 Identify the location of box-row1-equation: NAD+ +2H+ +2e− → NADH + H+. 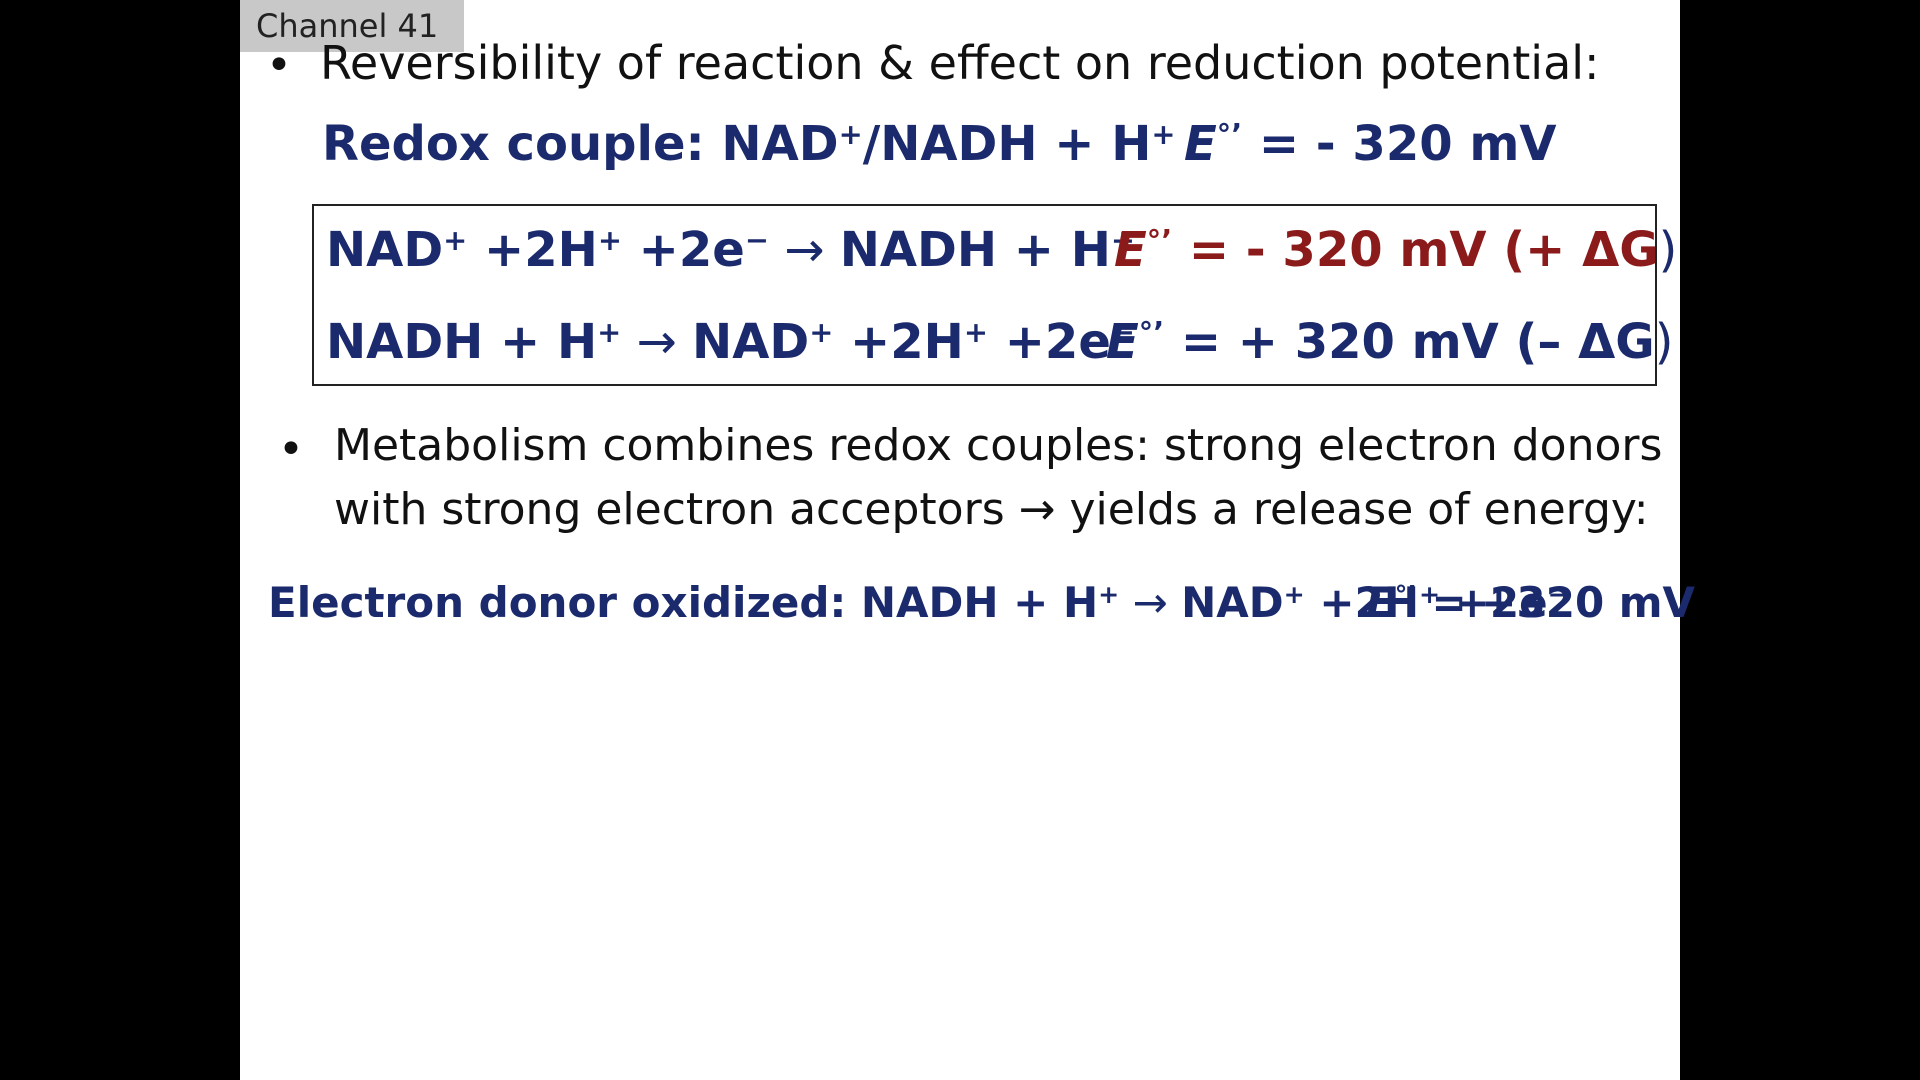
(730, 250).